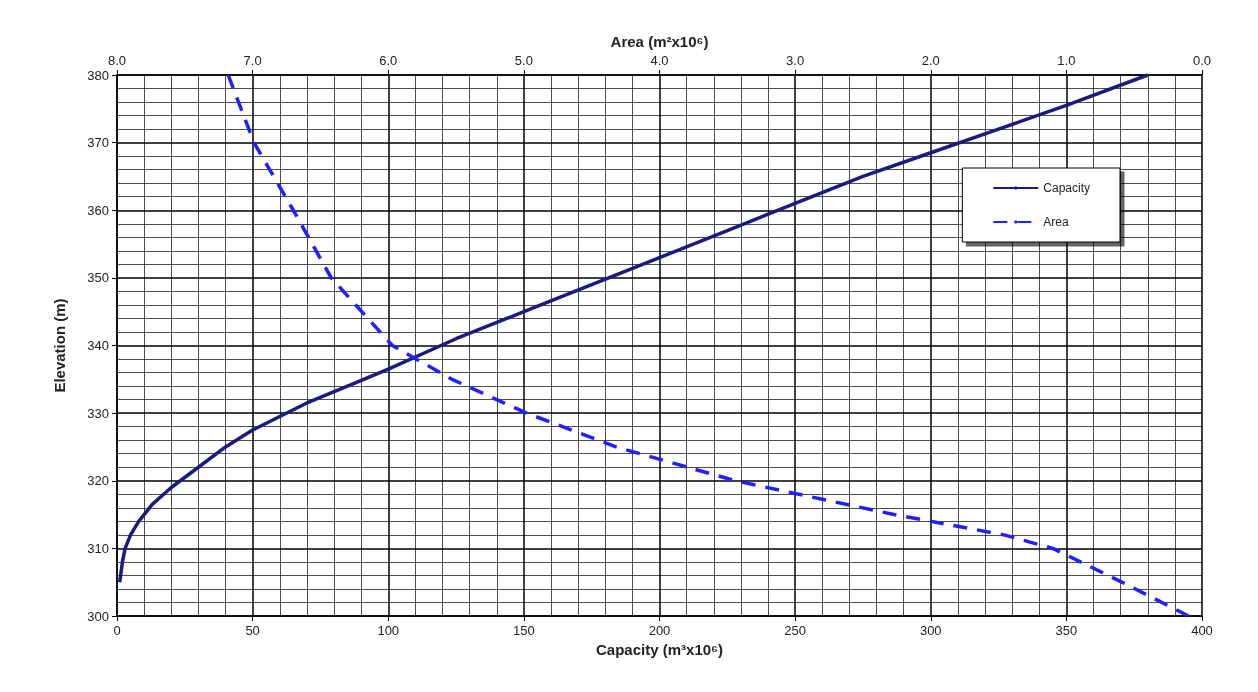  What do you see at coordinates (98, 210) in the screenshot?
I see `y-tick-label: 360` at bounding box center [98, 210].